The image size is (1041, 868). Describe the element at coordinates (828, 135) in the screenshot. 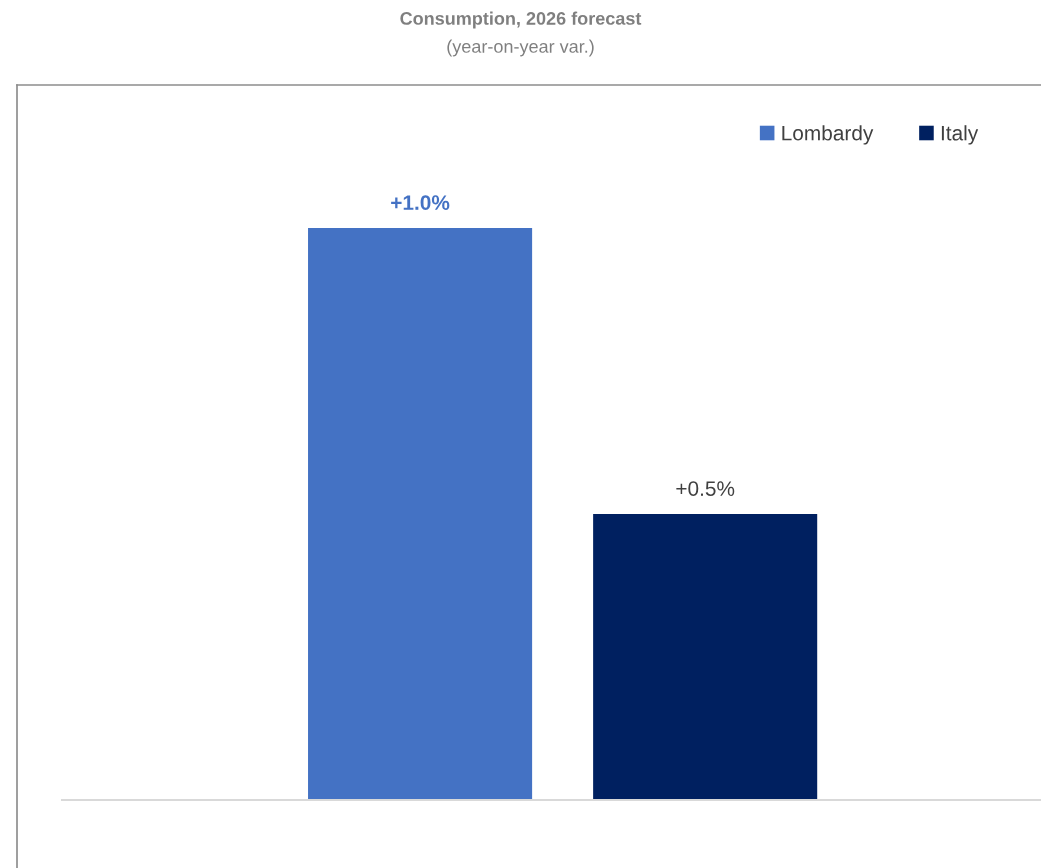

I see `legend-label: Lombardy` at that location.